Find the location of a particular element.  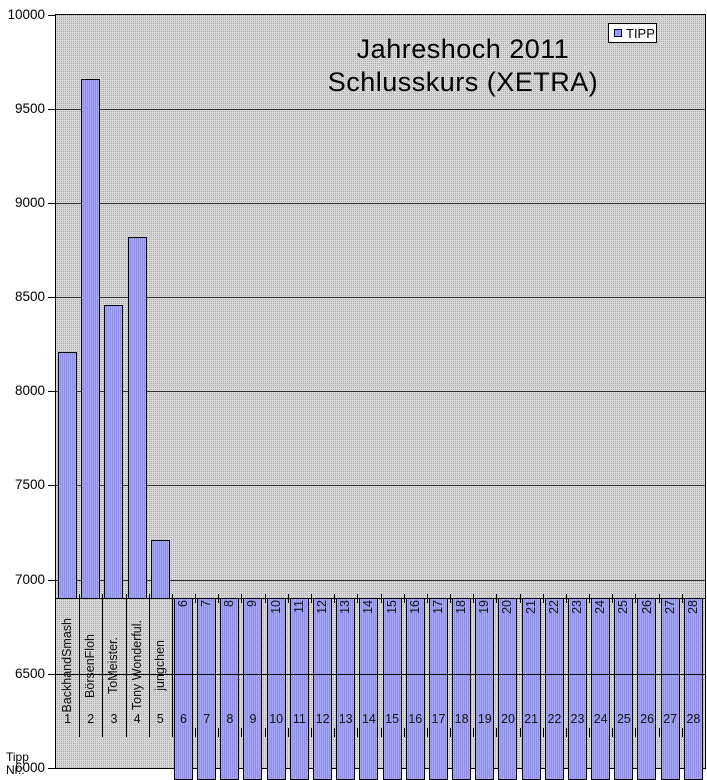

tip-number-label: 13 is located at coordinates (345, 719).